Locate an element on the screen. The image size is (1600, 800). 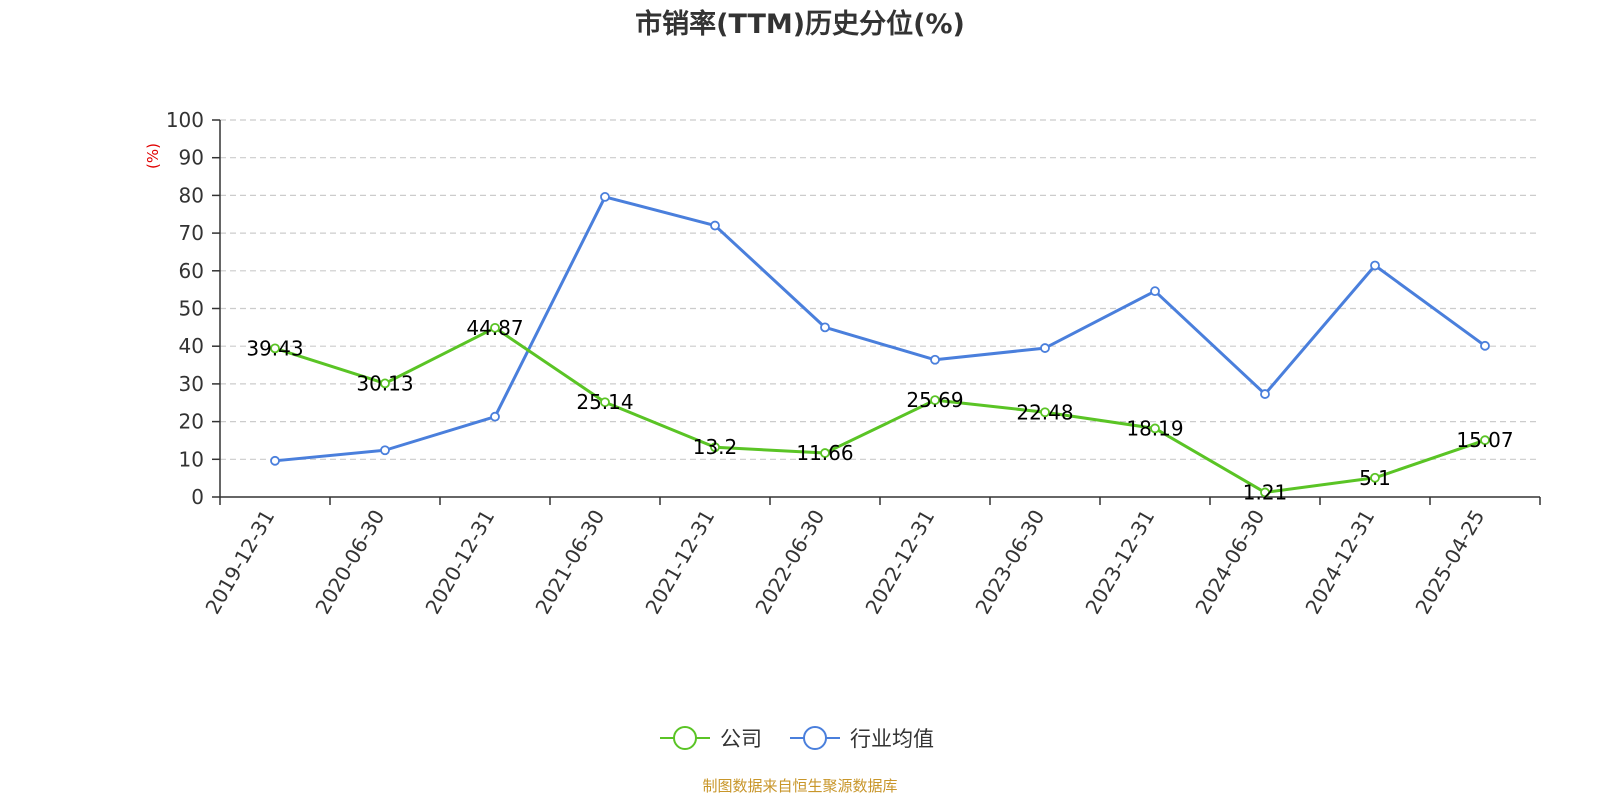
y-axis-unit: (%) is located at coordinates (153, 156).